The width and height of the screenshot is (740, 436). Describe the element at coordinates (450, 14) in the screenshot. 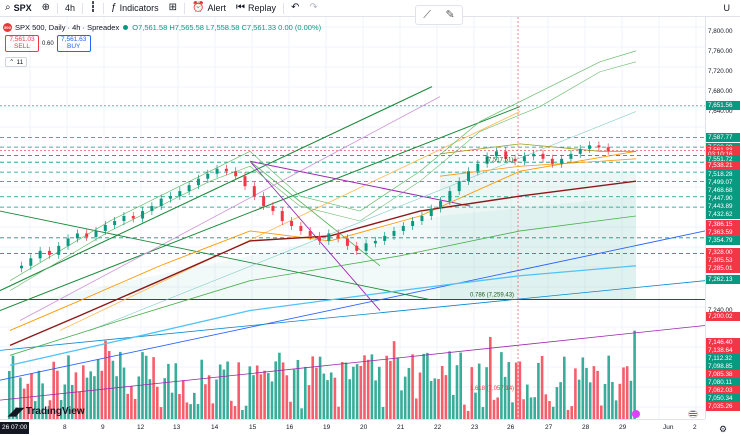

I see `brush-icon: ✎` at that location.